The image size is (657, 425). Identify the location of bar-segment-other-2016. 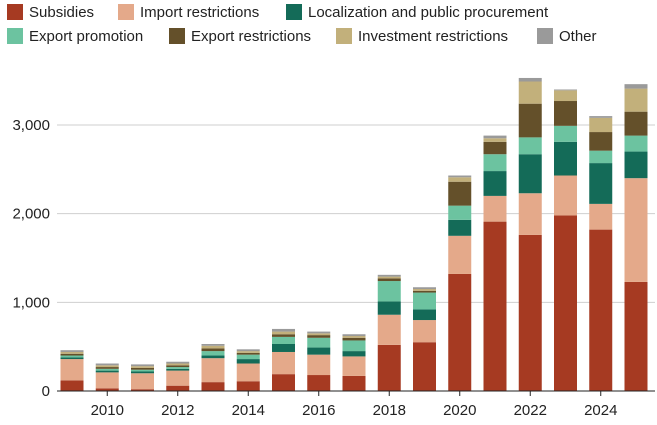
(319, 332).